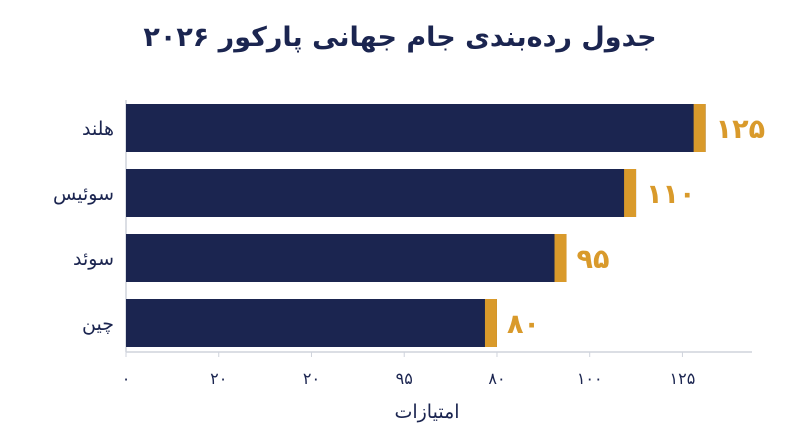 The image size is (800, 447). What do you see at coordinates (400, 37) in the screenshot?
I see `chart-title: جدول رده‌بندی جام جهانی پارکور ۲۰۲۶` at bounding box center [400, 37].